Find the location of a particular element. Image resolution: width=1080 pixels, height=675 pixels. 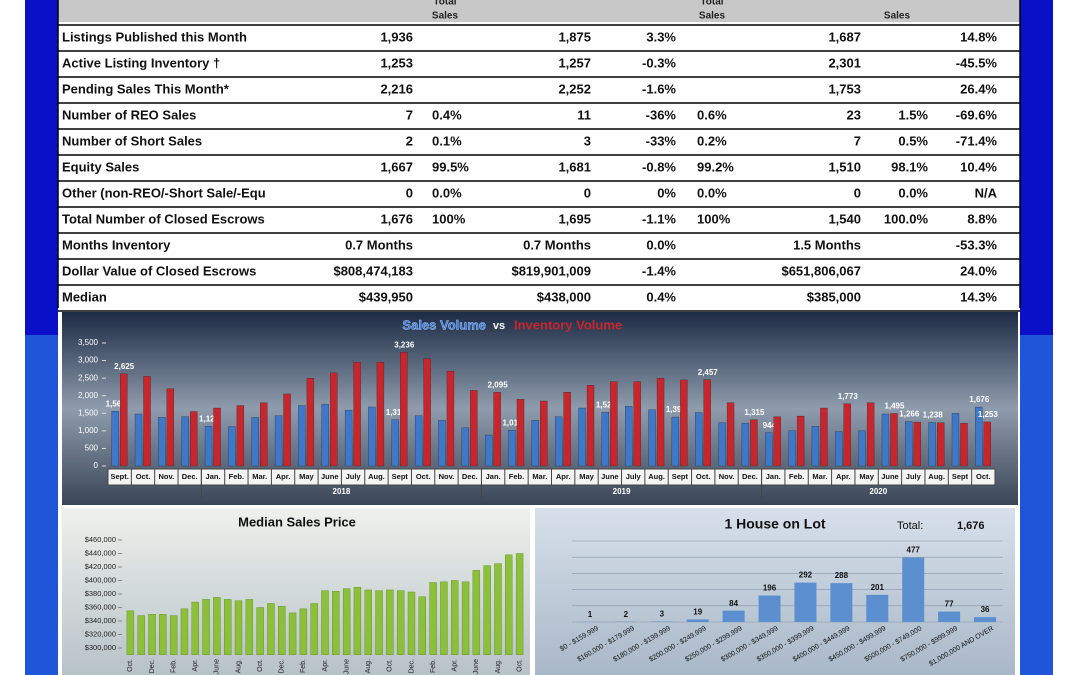

table-cell: 7 is located at coordinates (409, 114).